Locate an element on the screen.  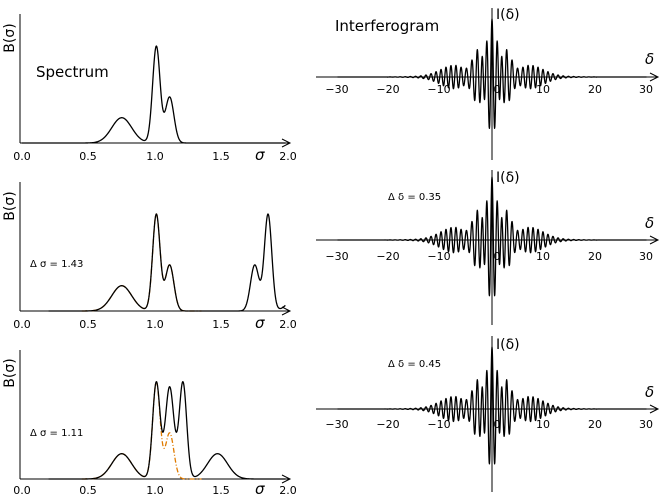
interferogram-annotation: Δ δ = 0.45 is located at coordinates (414, 364).